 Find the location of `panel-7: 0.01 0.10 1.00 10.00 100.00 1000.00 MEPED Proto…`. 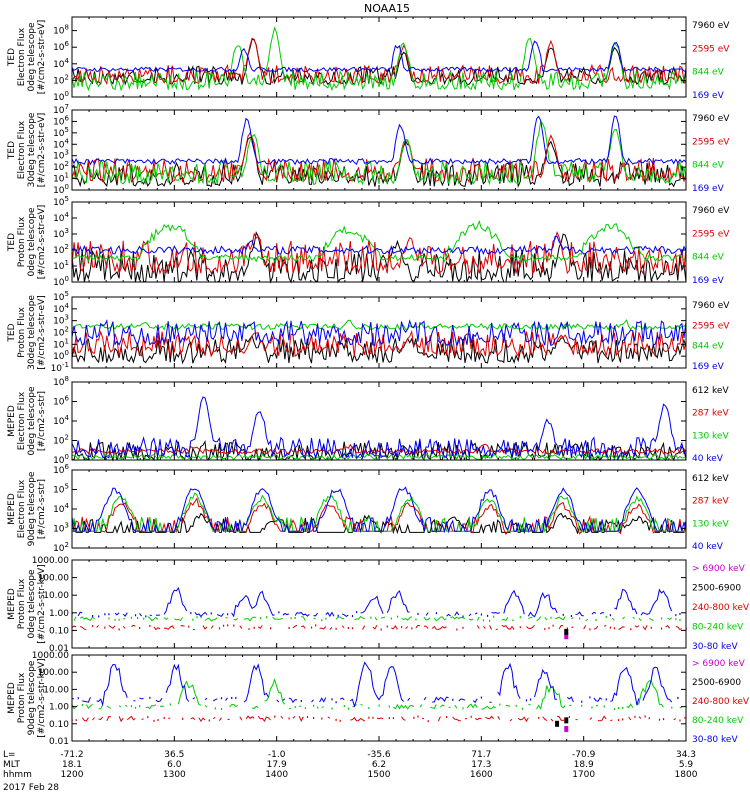

panel-7: 0.01 0.10 1.00 10.00 100.00 1000.00 MEPED Proto… is located at coordinates (378, 605).